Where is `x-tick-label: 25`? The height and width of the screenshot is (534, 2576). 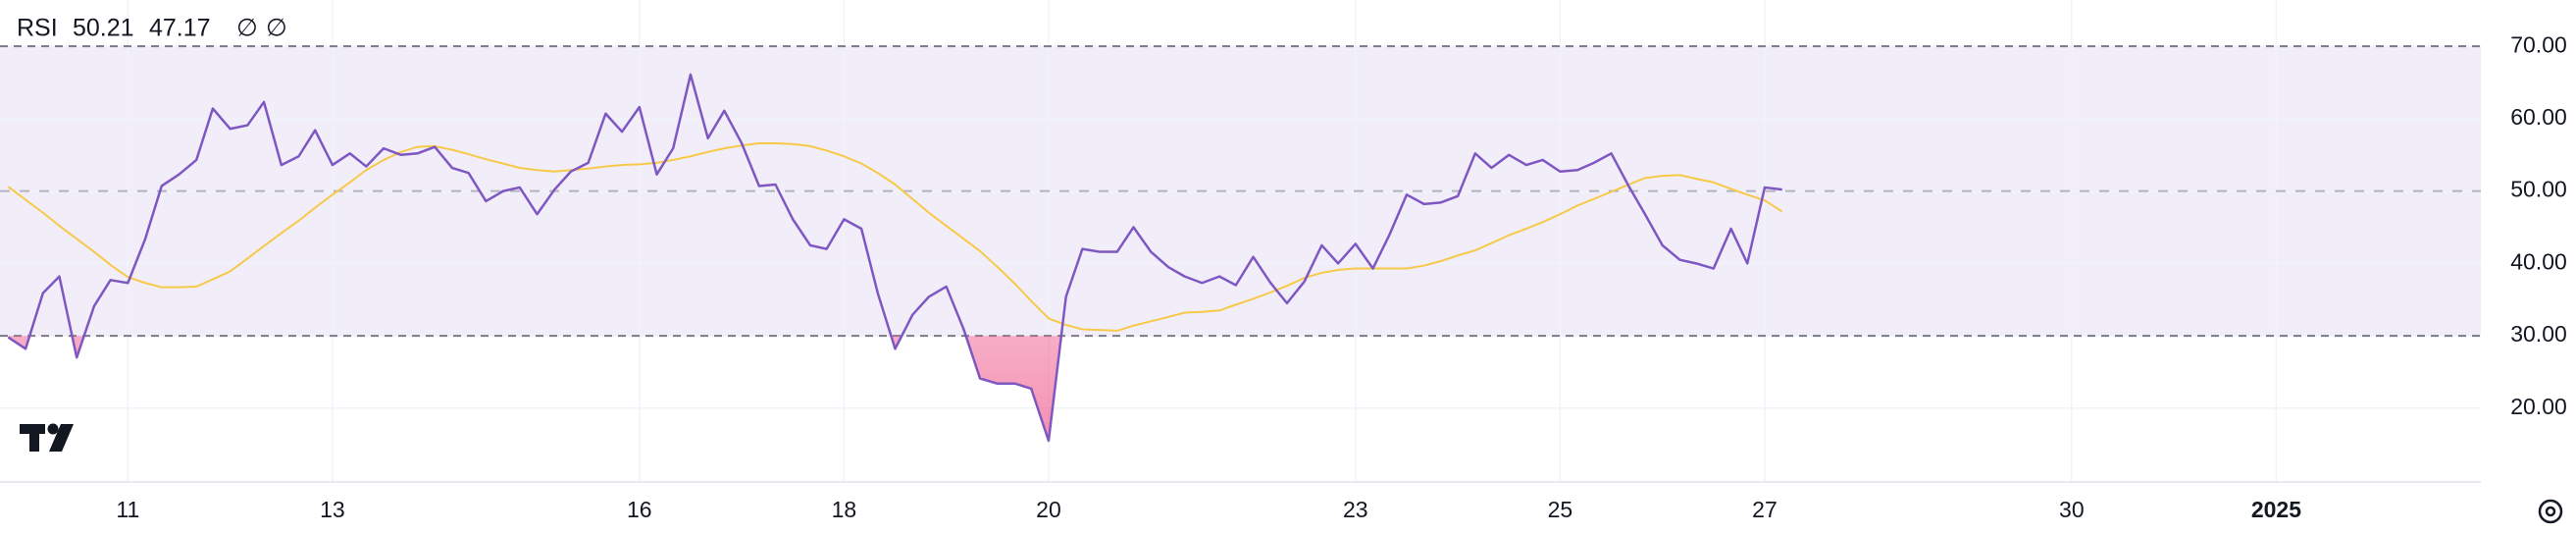
x-tick-label: 25 is located at coordinates (1560, 510).